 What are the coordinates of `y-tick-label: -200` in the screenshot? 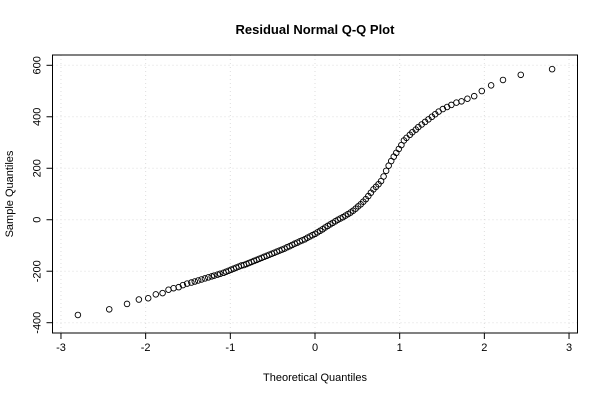 It's located at (38, 271).